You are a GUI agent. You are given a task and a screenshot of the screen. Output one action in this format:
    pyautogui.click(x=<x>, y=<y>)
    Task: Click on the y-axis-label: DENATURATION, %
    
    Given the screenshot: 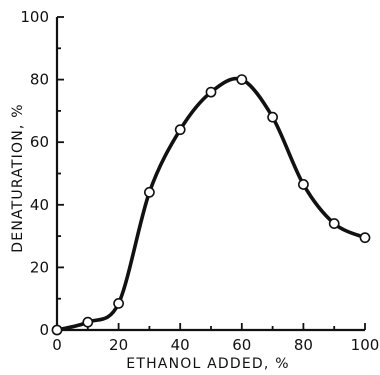 What is the action you would take?
    pyautogui.click(x=18, y=177)
    